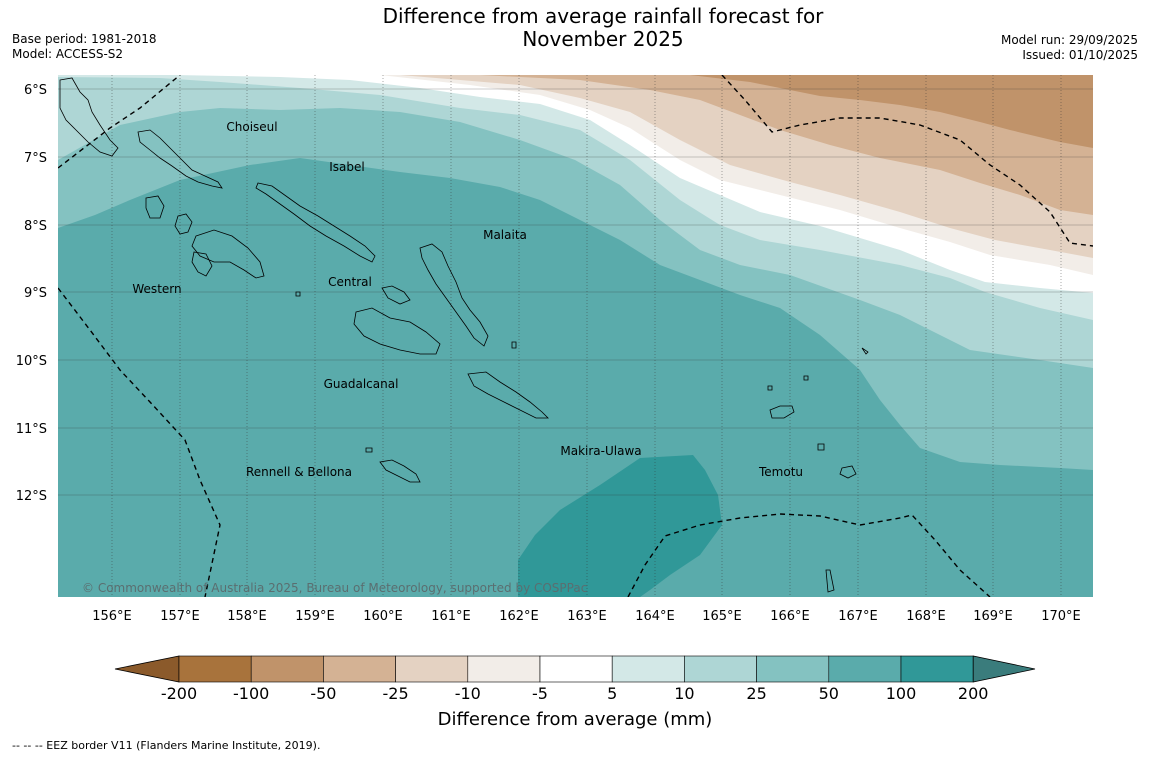  I want to click on island-ulawa, so click(514, 345).